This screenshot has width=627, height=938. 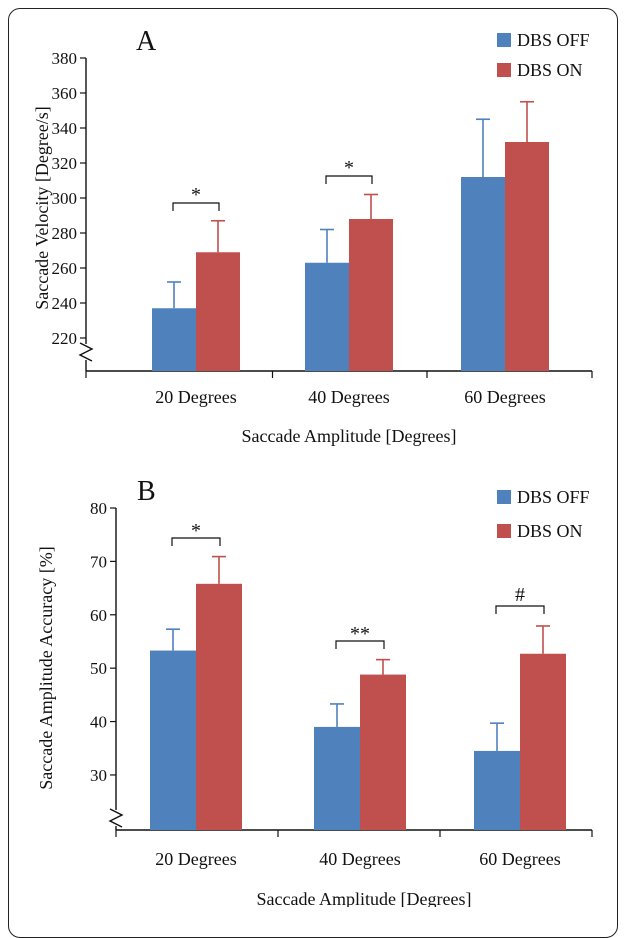 I want to click on y-tick-label: 360, so click(x=65, y=93).